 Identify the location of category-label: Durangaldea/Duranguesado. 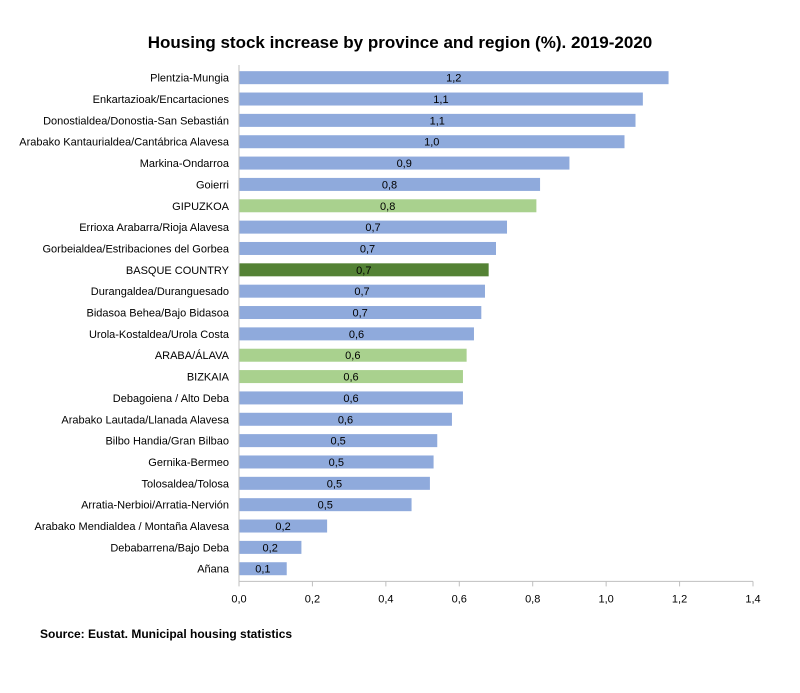
(160, 292).